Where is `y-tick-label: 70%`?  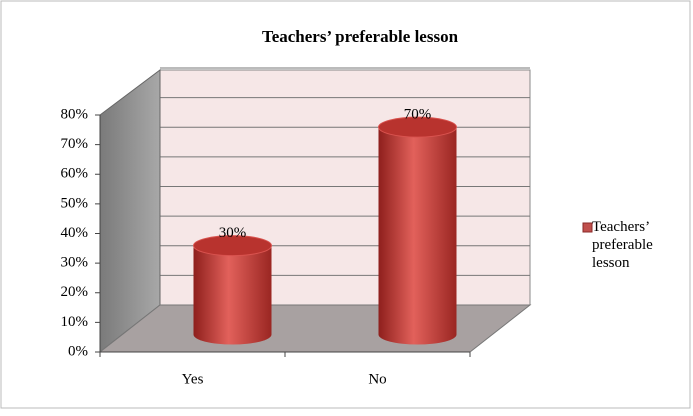 y-tick-label: 70% is located at coordinates (75, 144).